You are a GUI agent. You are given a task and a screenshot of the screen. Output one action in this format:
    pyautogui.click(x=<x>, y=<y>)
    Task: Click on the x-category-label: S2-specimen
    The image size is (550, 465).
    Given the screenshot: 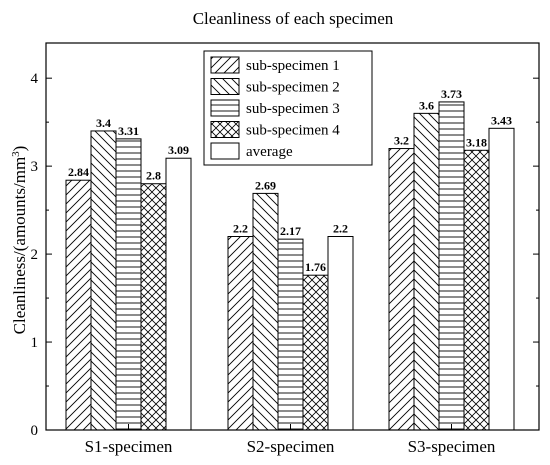 What is the action you would take?
    pyautogui.click(x=291, y=446)
    